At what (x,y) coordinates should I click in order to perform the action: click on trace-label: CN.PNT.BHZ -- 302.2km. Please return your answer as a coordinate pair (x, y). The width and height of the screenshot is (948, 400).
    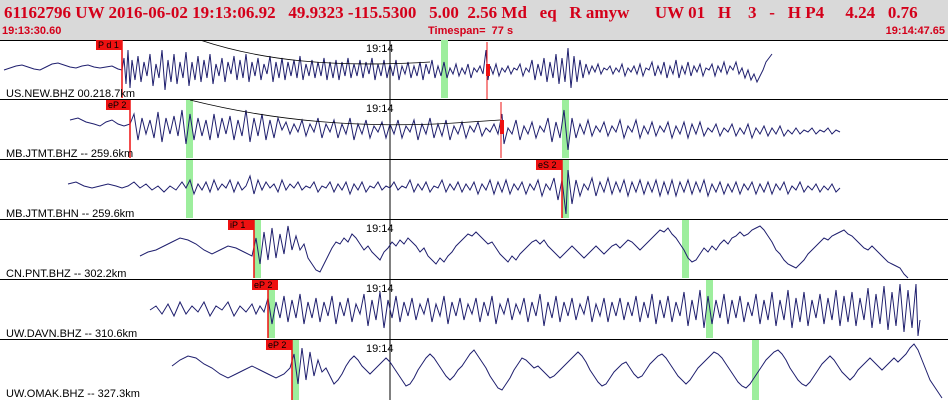
    Looking at the image, I should click on (66, 274).